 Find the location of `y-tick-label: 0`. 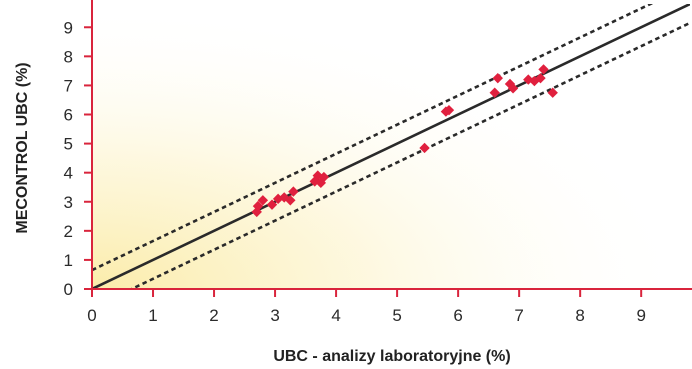

y-tick-label: 0 is located at coordinates (68, 289).